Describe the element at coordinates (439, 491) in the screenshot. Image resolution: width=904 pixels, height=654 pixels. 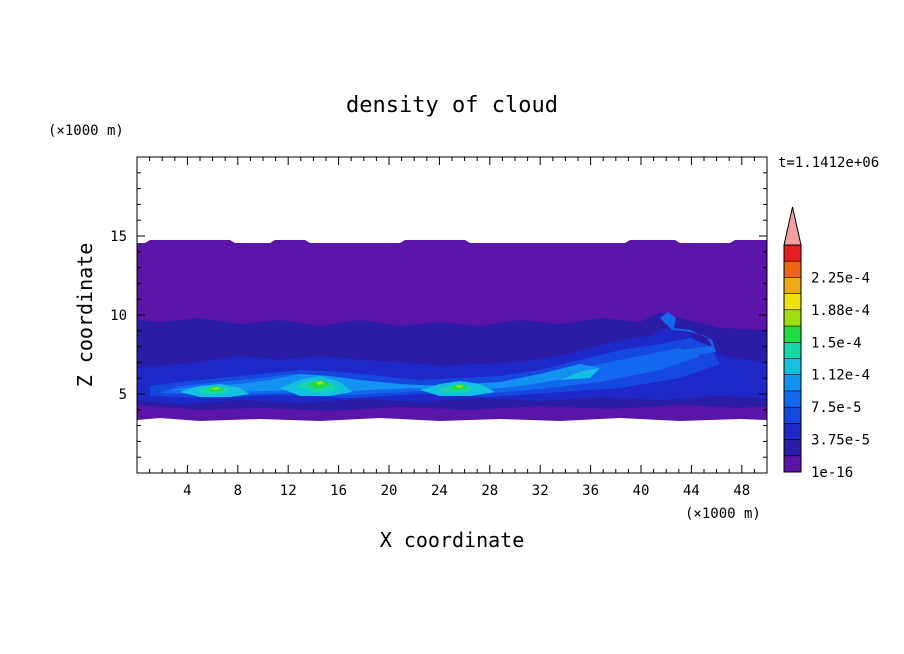
I see `x-tick-label: 24` at that location.